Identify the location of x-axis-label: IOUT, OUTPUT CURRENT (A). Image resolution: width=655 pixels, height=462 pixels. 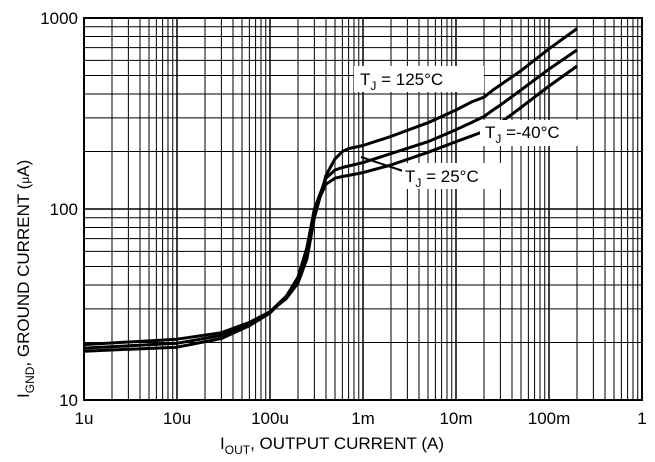
(332, 445).